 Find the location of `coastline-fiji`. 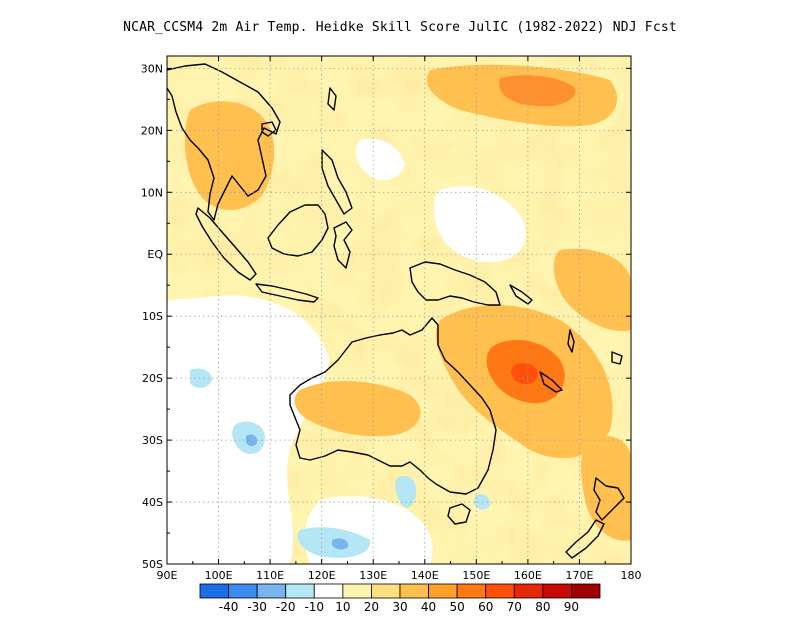

coastline-fiji is located at coordinates (617, 358).